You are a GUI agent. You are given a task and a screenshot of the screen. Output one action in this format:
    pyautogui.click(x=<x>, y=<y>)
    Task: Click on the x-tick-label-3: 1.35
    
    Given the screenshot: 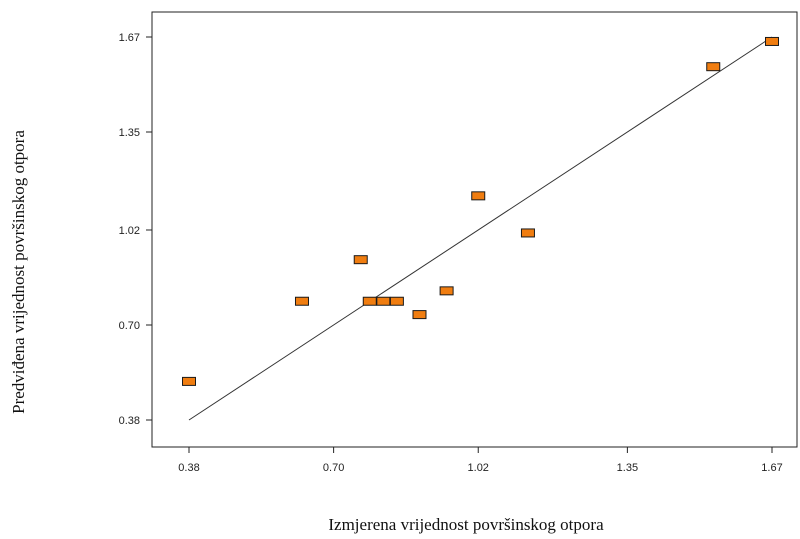 What is the action you would take?
    pyautogui.click(x=627, y=468)
    